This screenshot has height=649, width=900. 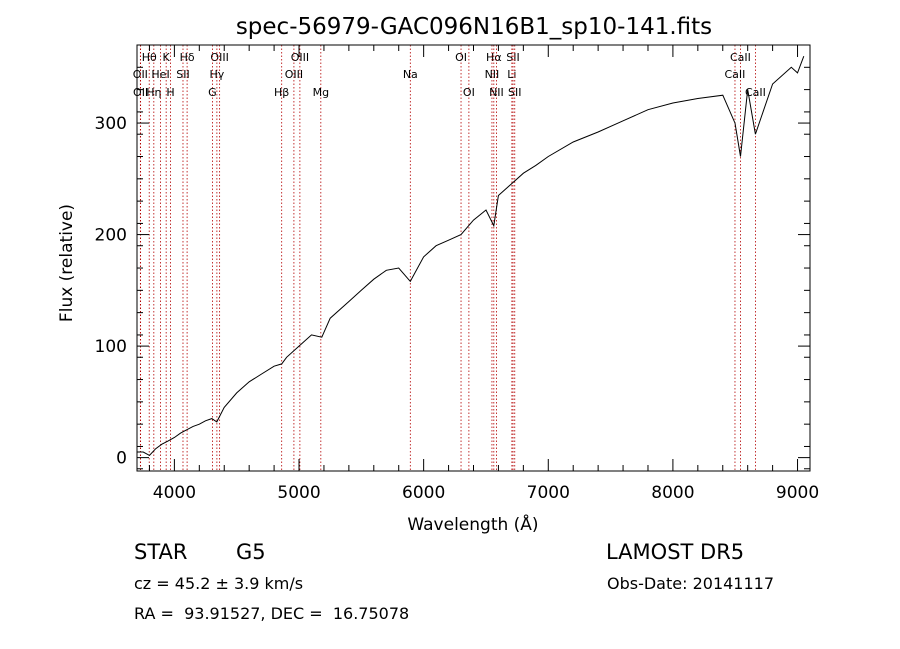 I want to click on x-tick-label: 5000, so click(x=298, y=493).